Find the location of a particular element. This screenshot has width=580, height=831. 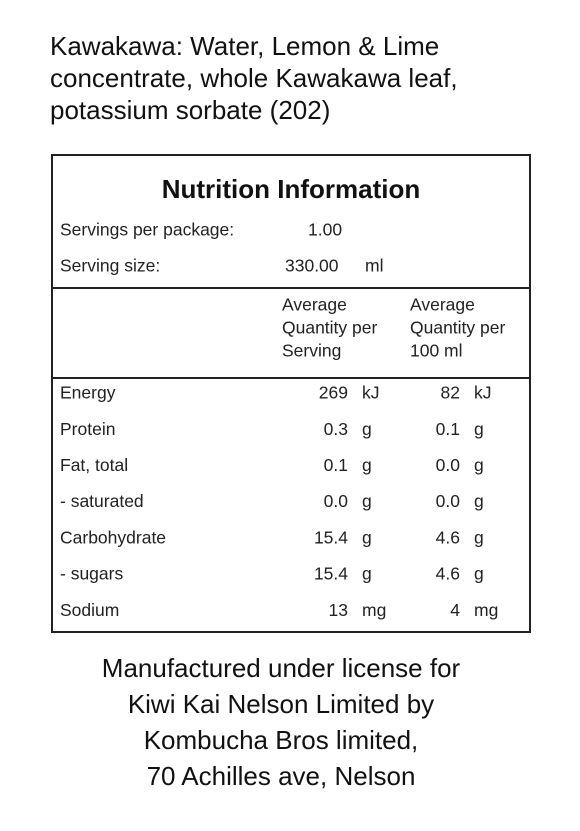

serving-size-value: 330.00 is located at coordinates (312, 266).